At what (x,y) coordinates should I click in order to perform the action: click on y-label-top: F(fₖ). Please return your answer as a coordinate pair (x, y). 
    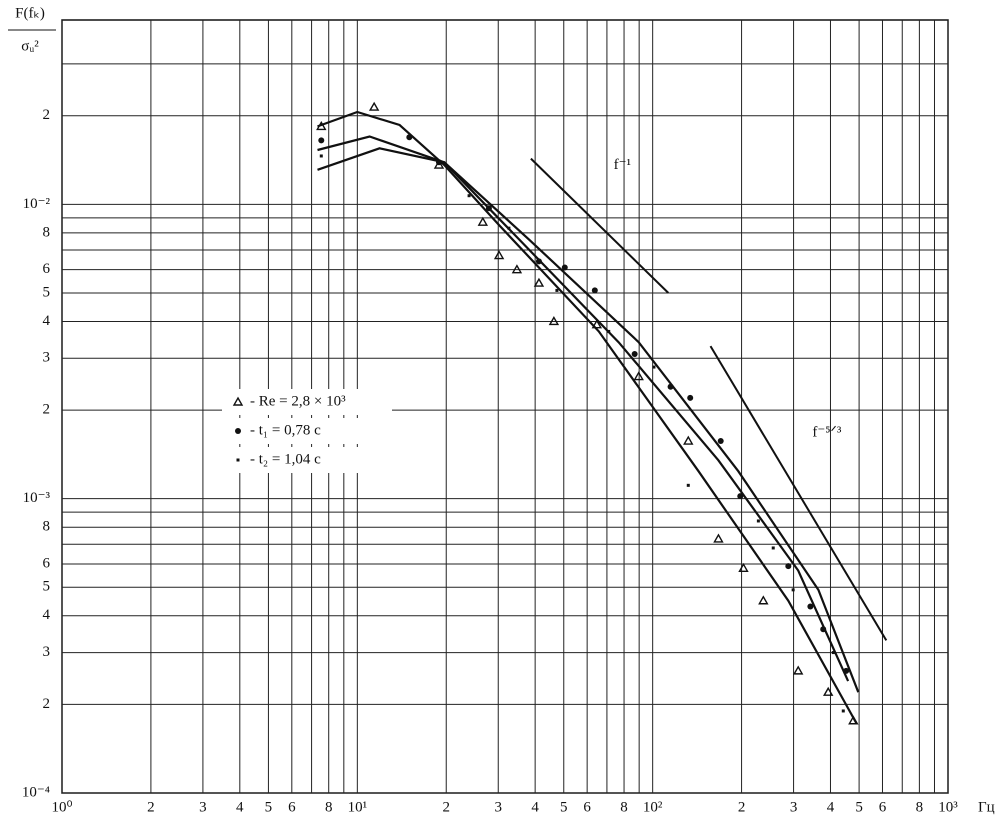
    Looking at the image, I should click on (30, 13).